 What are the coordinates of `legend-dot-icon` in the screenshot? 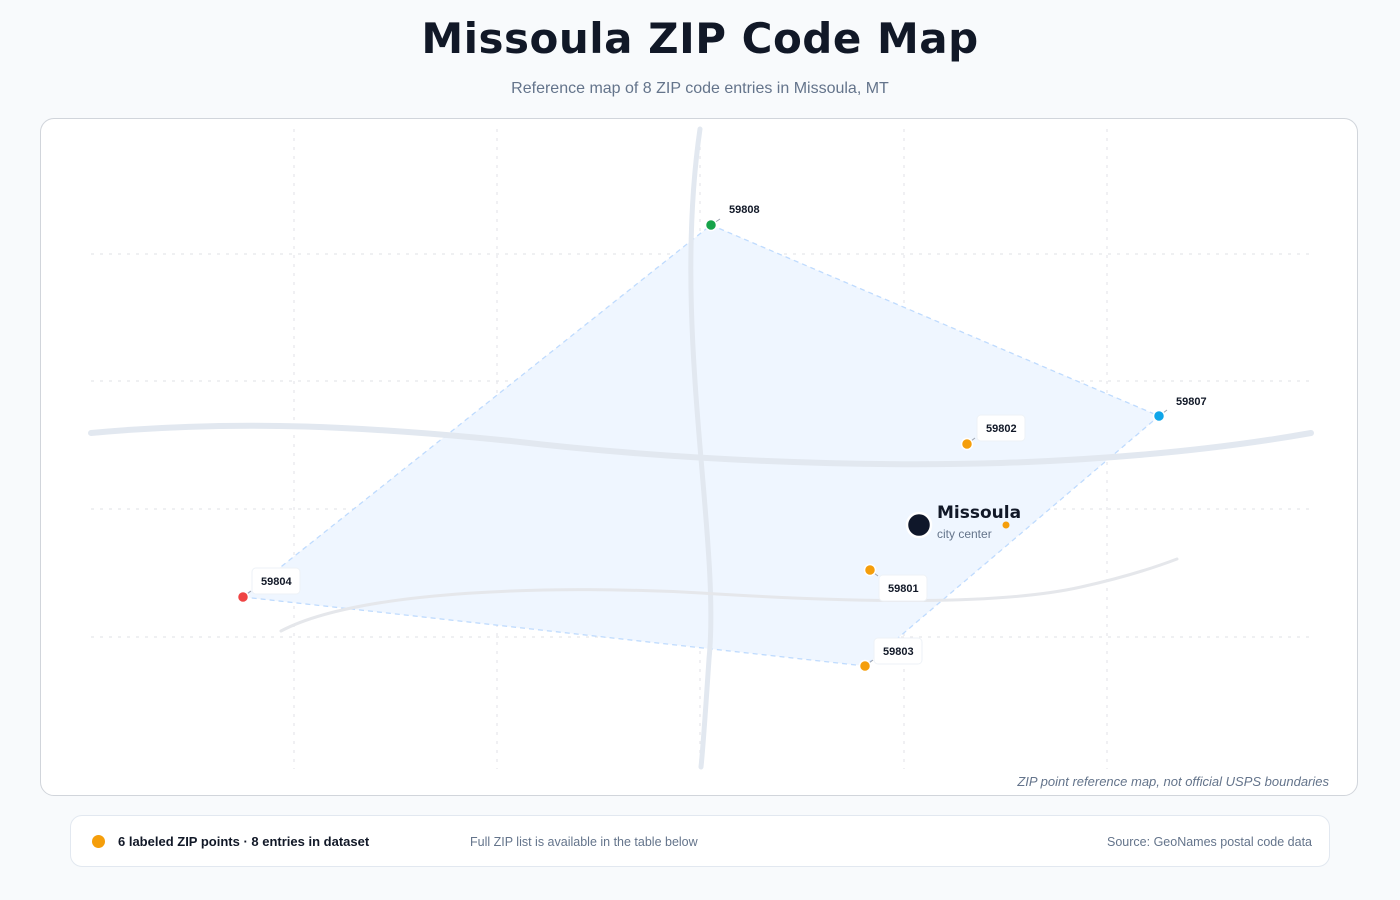 It's located at (98, 841).